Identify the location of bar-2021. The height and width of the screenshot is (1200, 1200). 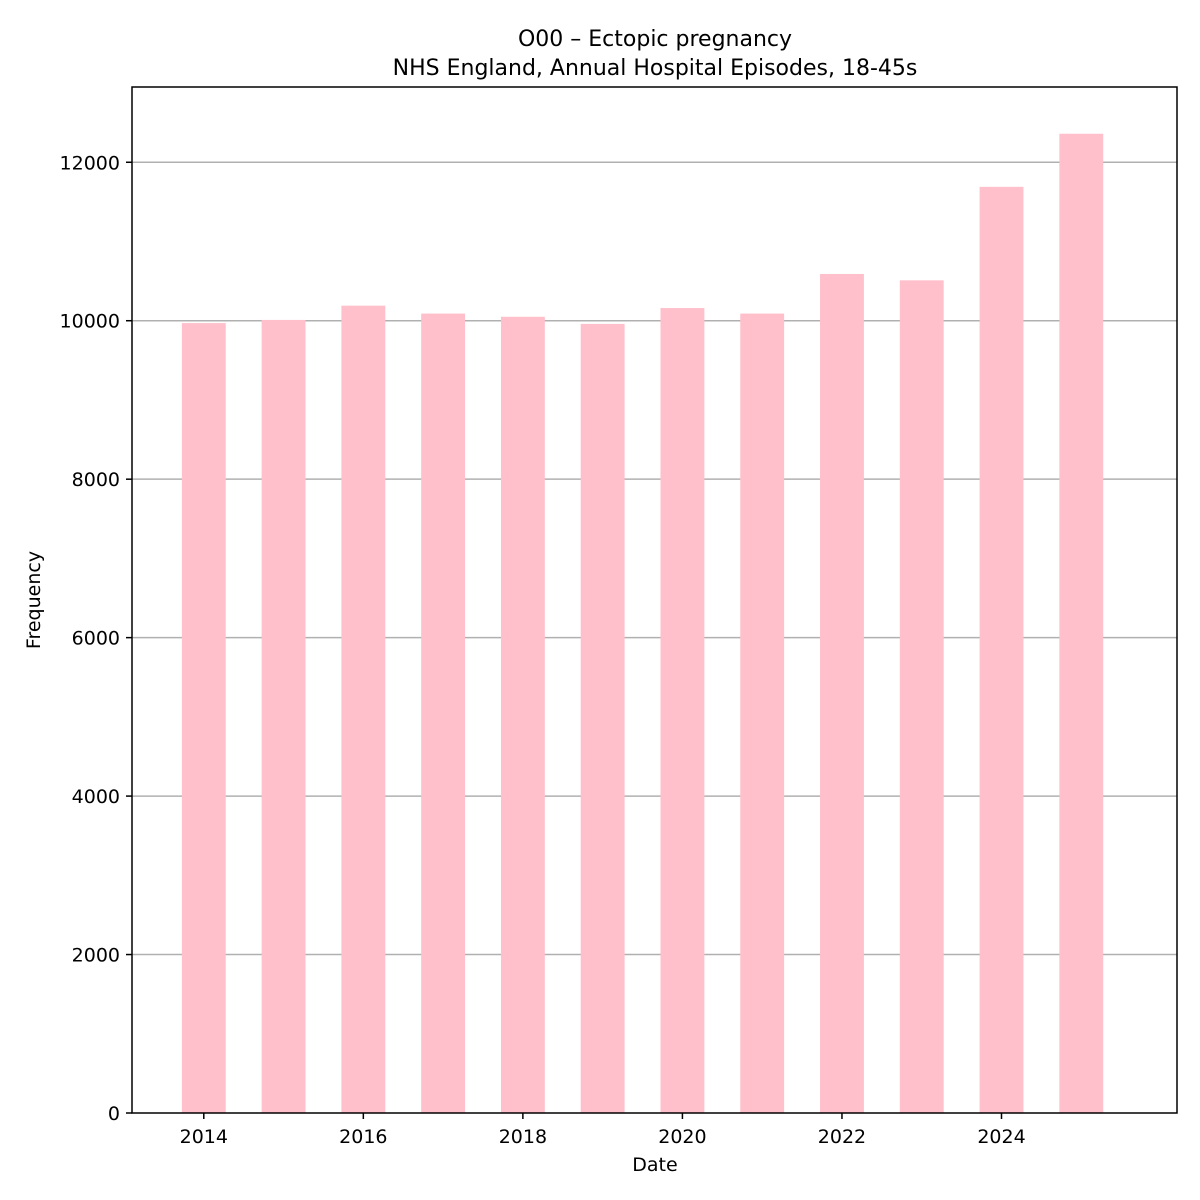
(762, 713).